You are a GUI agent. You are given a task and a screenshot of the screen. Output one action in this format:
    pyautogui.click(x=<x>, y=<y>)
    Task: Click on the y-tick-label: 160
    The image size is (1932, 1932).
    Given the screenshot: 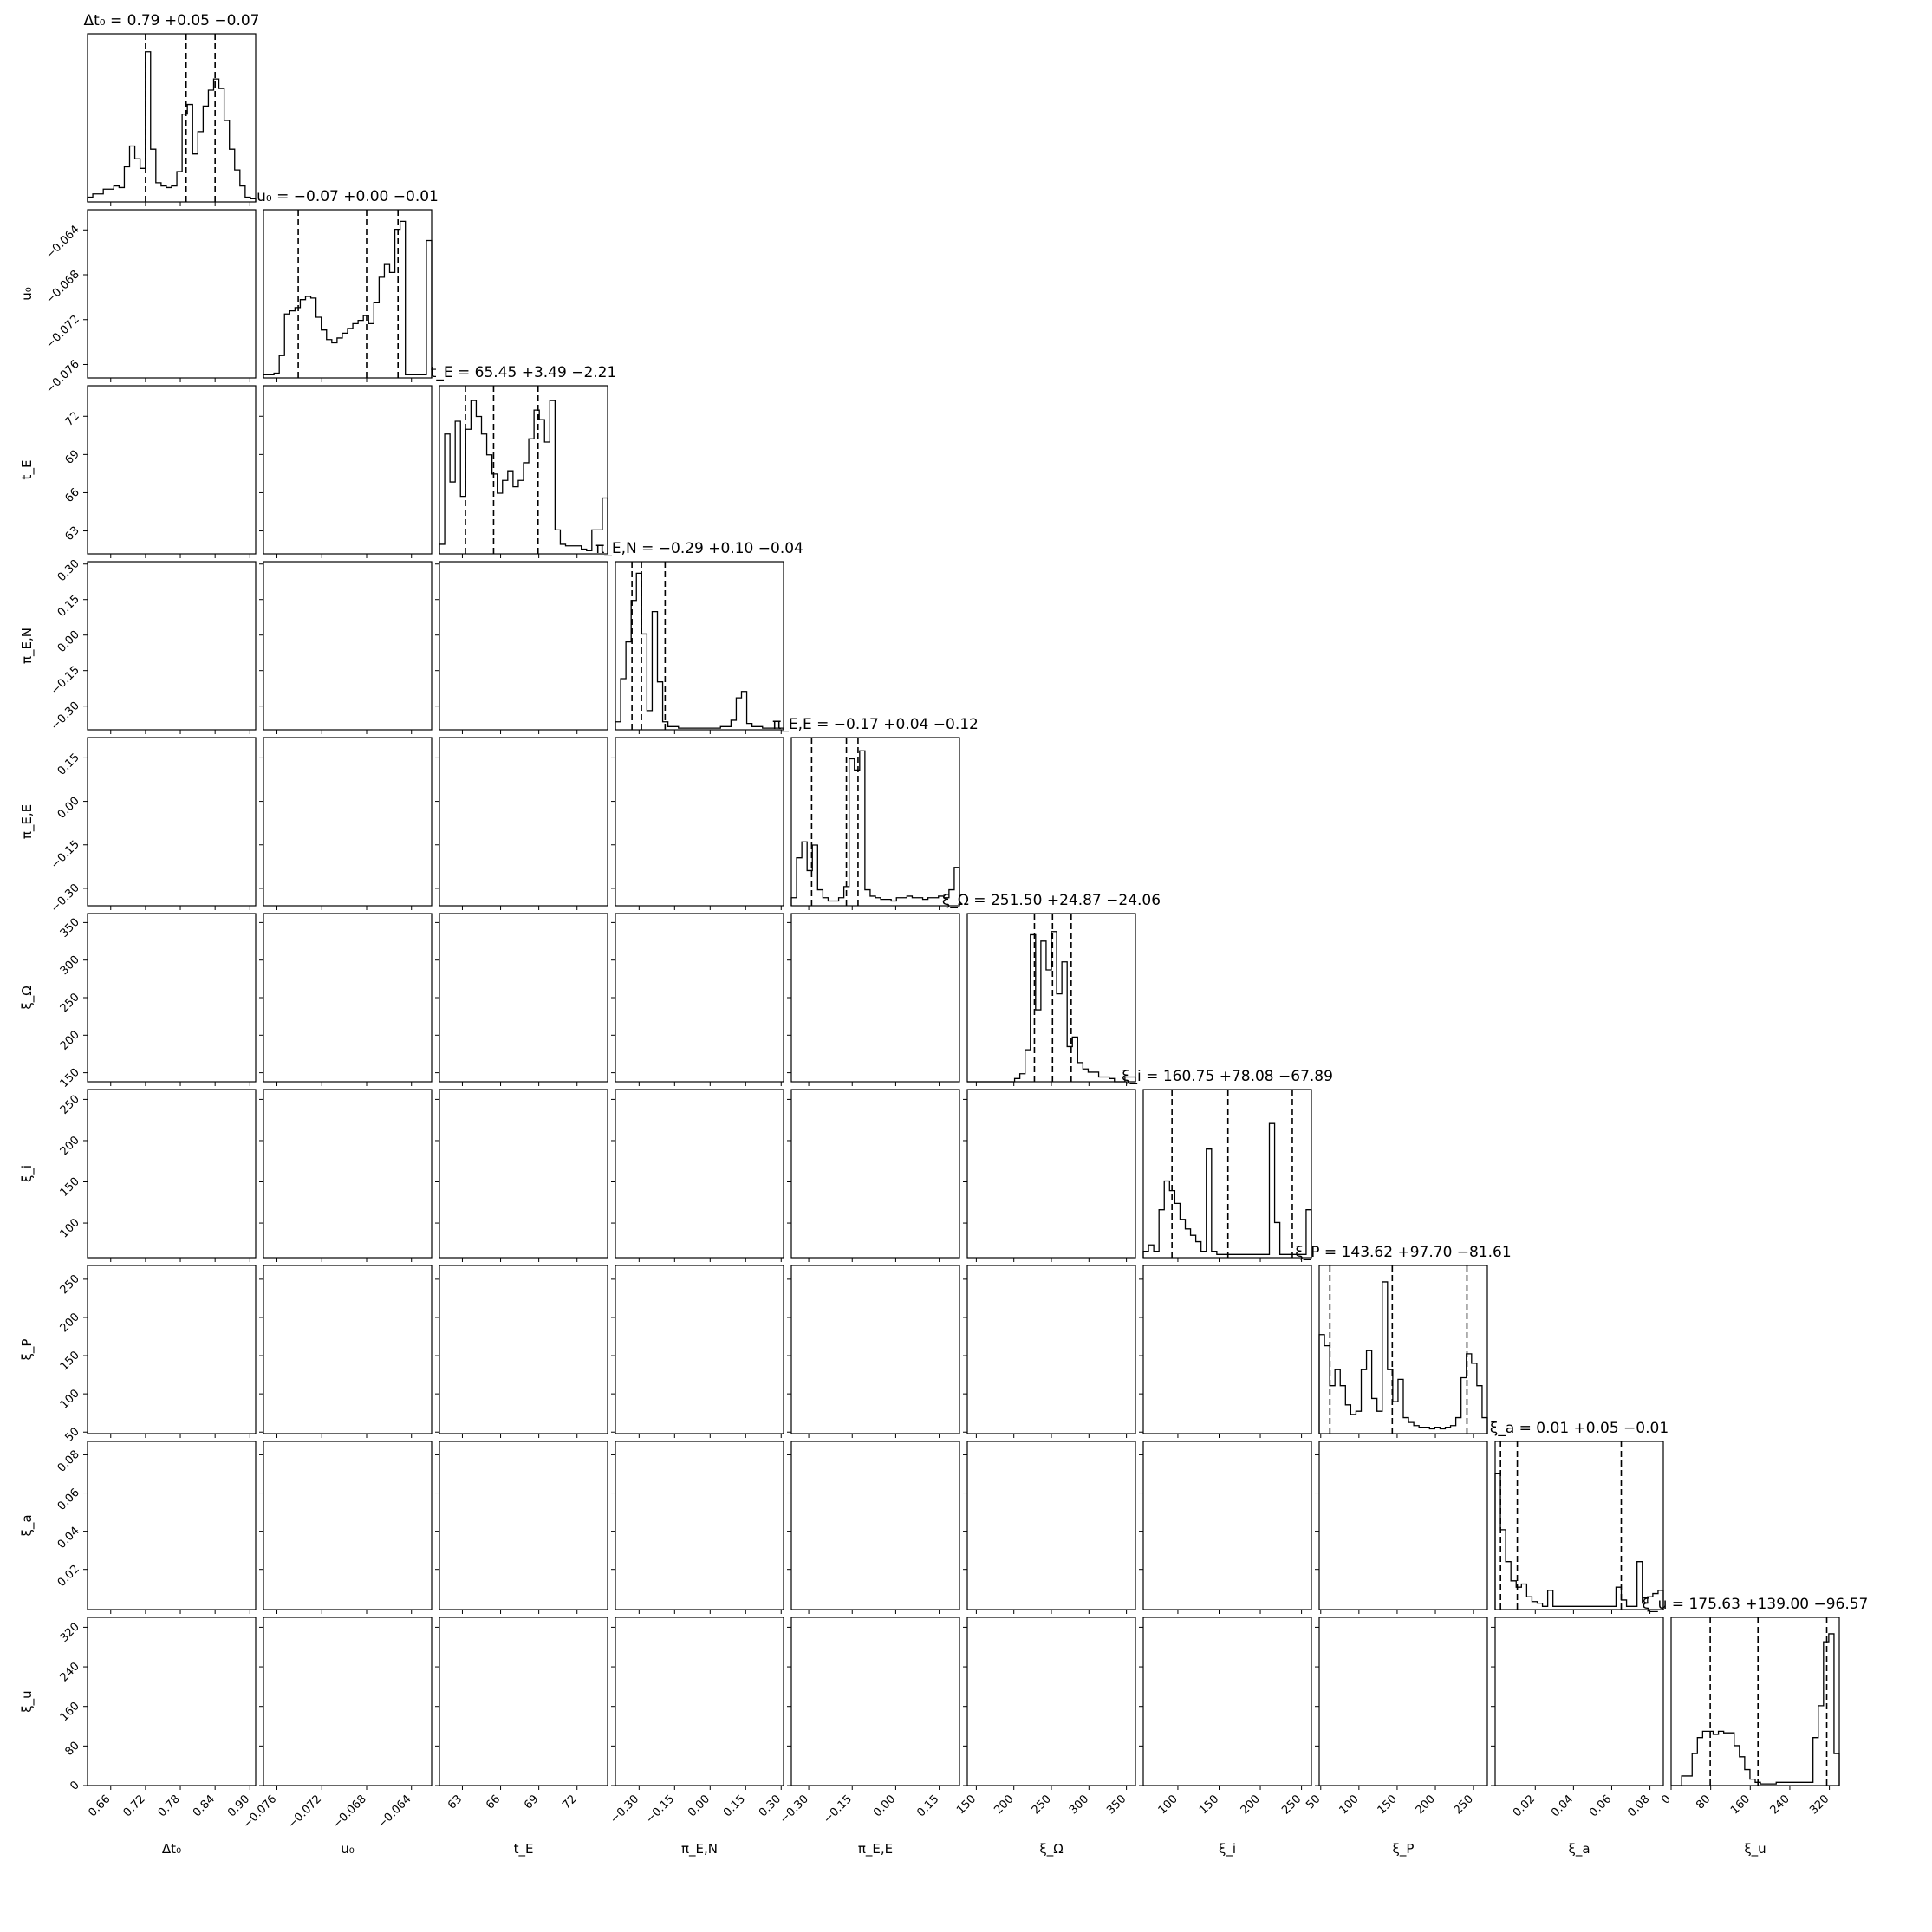 What is the action you would take?
    pyautogui.click(x=70, y=1712)
    